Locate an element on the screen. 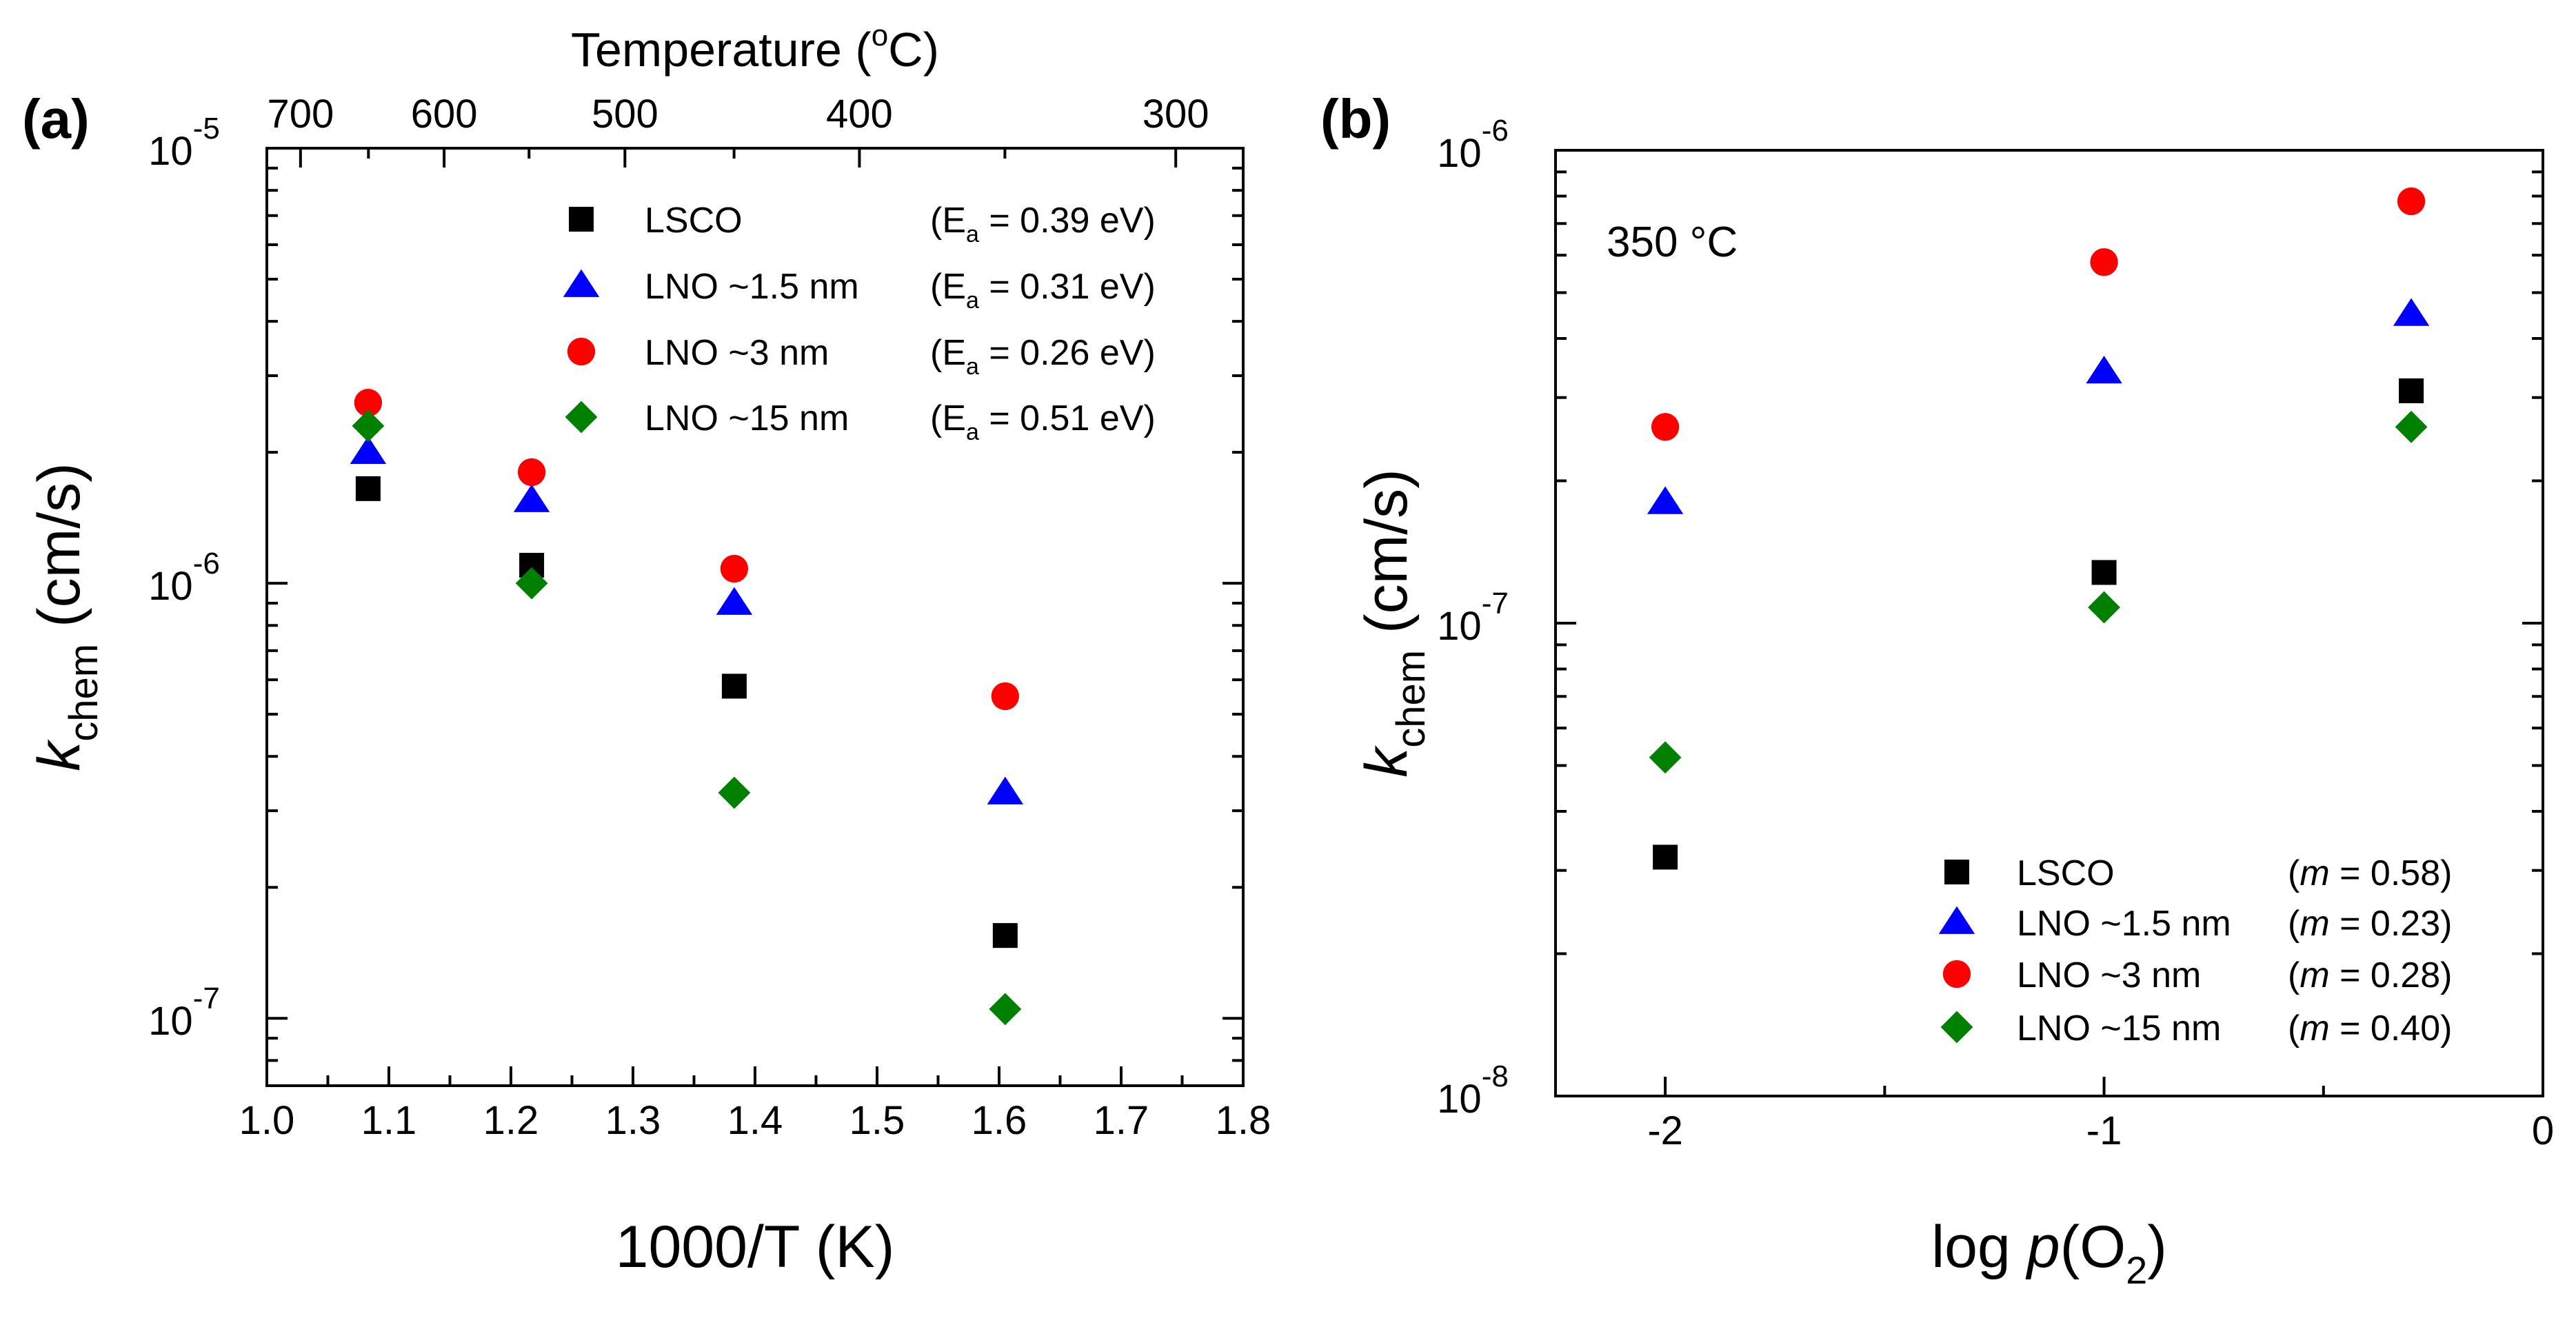  x-tick-label: 1.0 is located at coordinates (267, 1120).